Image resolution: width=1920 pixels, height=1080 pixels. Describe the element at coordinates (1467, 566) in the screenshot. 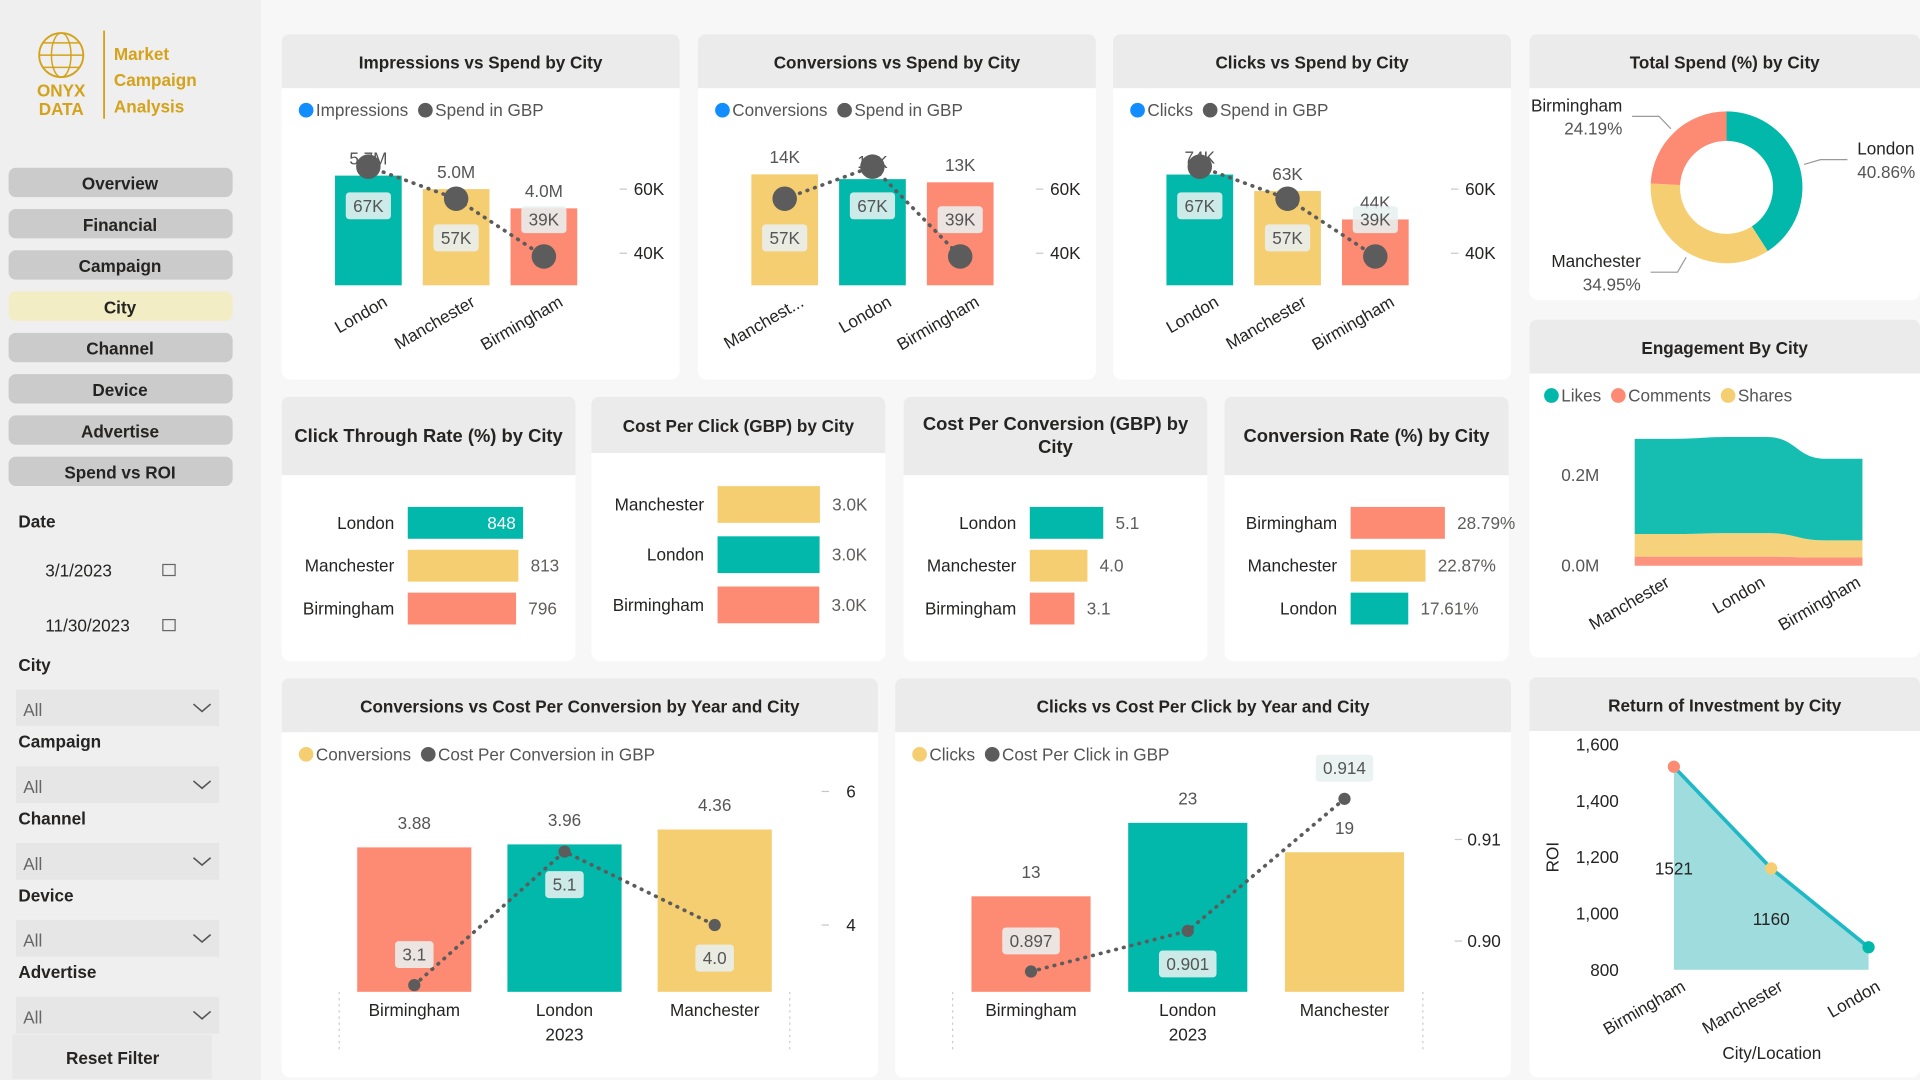

I see `bar-value-label: 22.87%` at that location.